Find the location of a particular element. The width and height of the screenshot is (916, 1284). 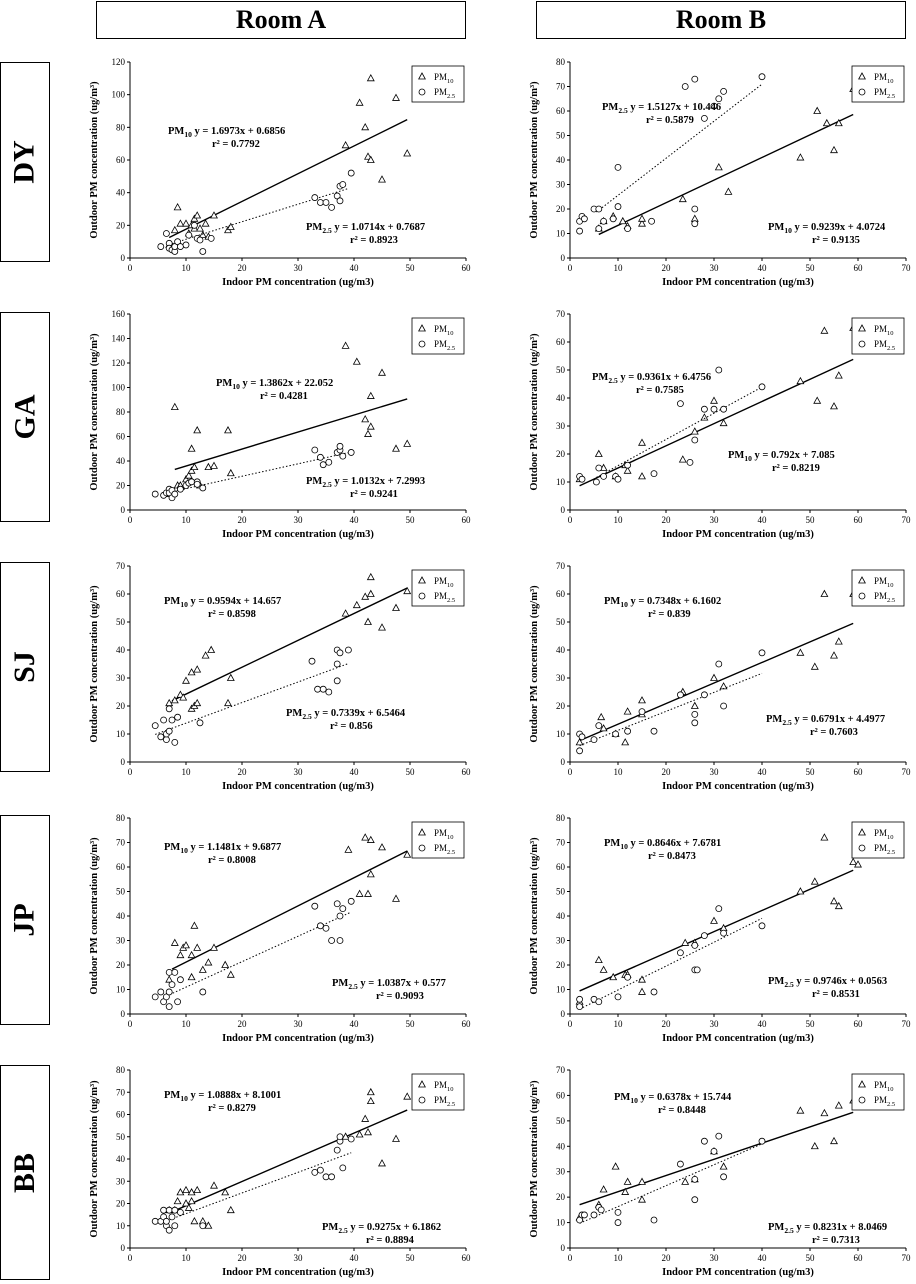

x-tick-label: 20 is located at coordinates (667, 772).